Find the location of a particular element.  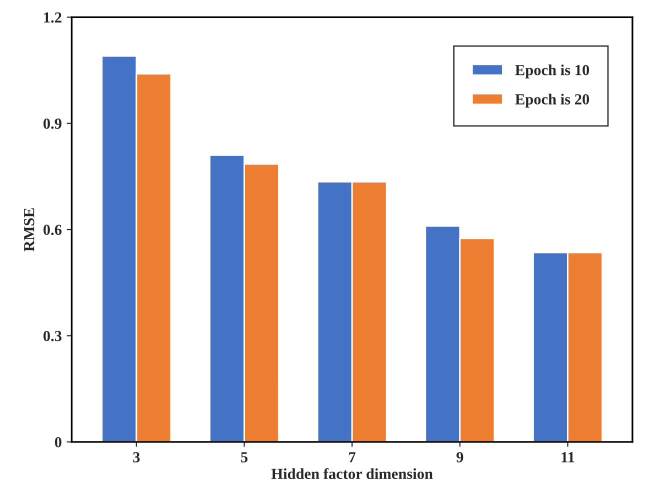

y-tick-label: 0.6 is located at coordinates (52, 230).